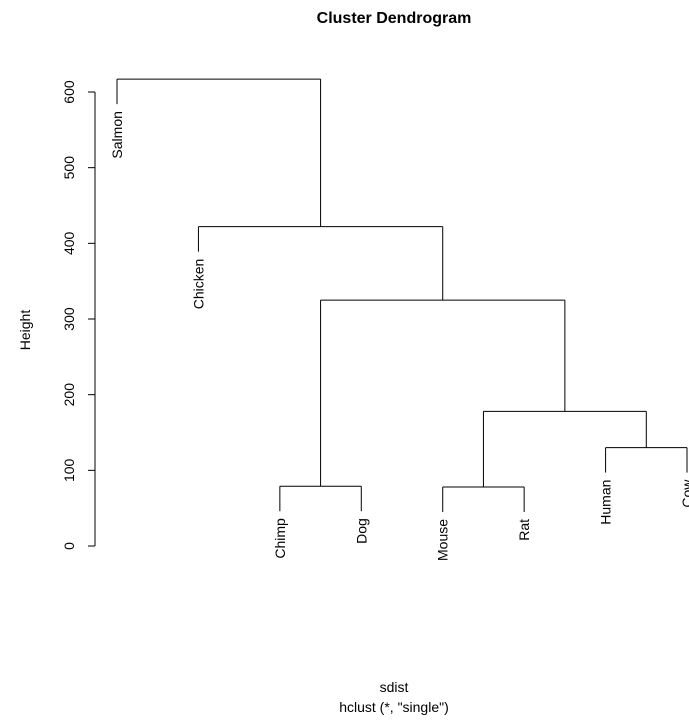  Describe the element at coordinates (394, 687) in the screenshot. I see `x-axis-label: sdist` at that location.